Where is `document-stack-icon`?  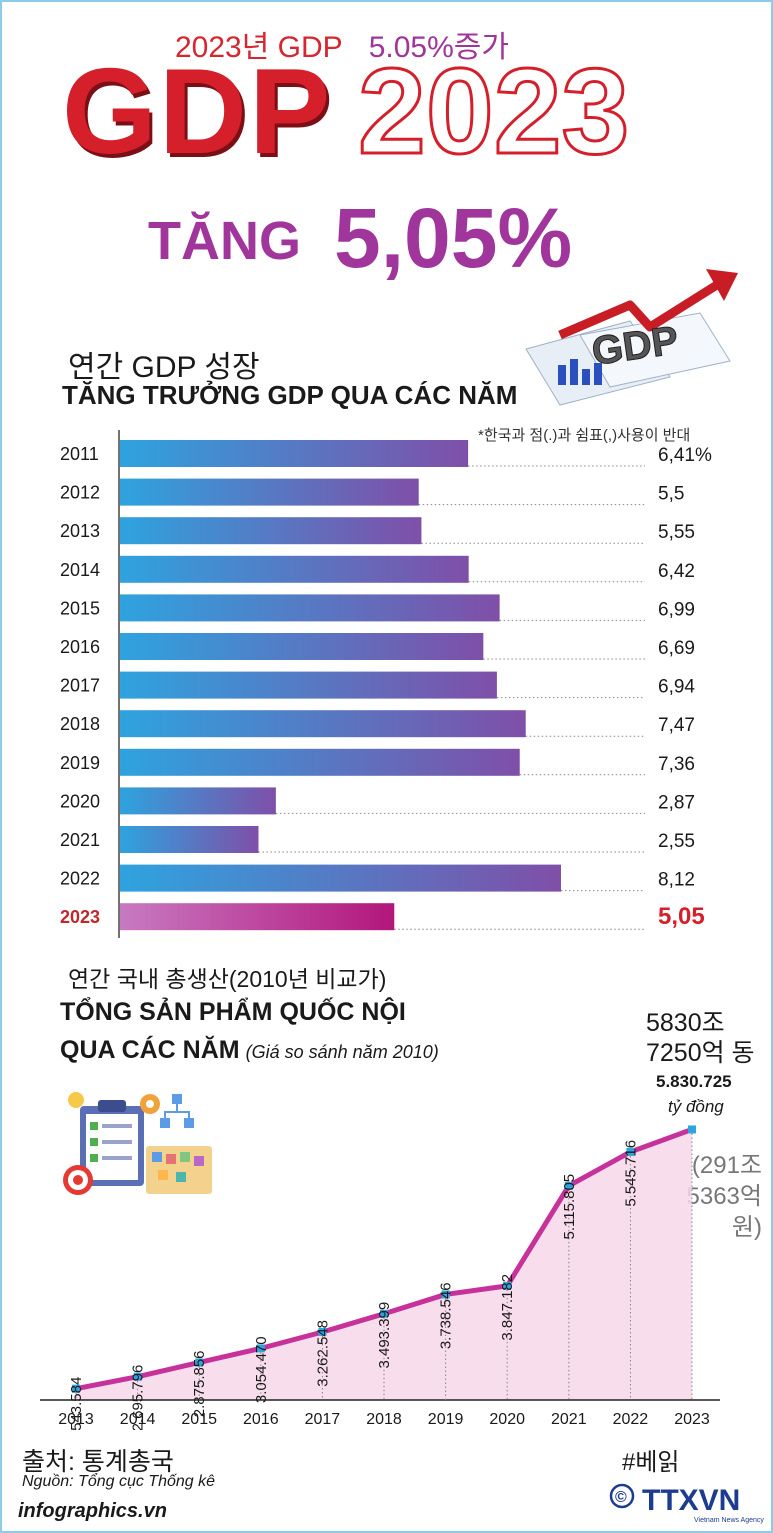 document-stack-icon is located at coordinates (628, 359).